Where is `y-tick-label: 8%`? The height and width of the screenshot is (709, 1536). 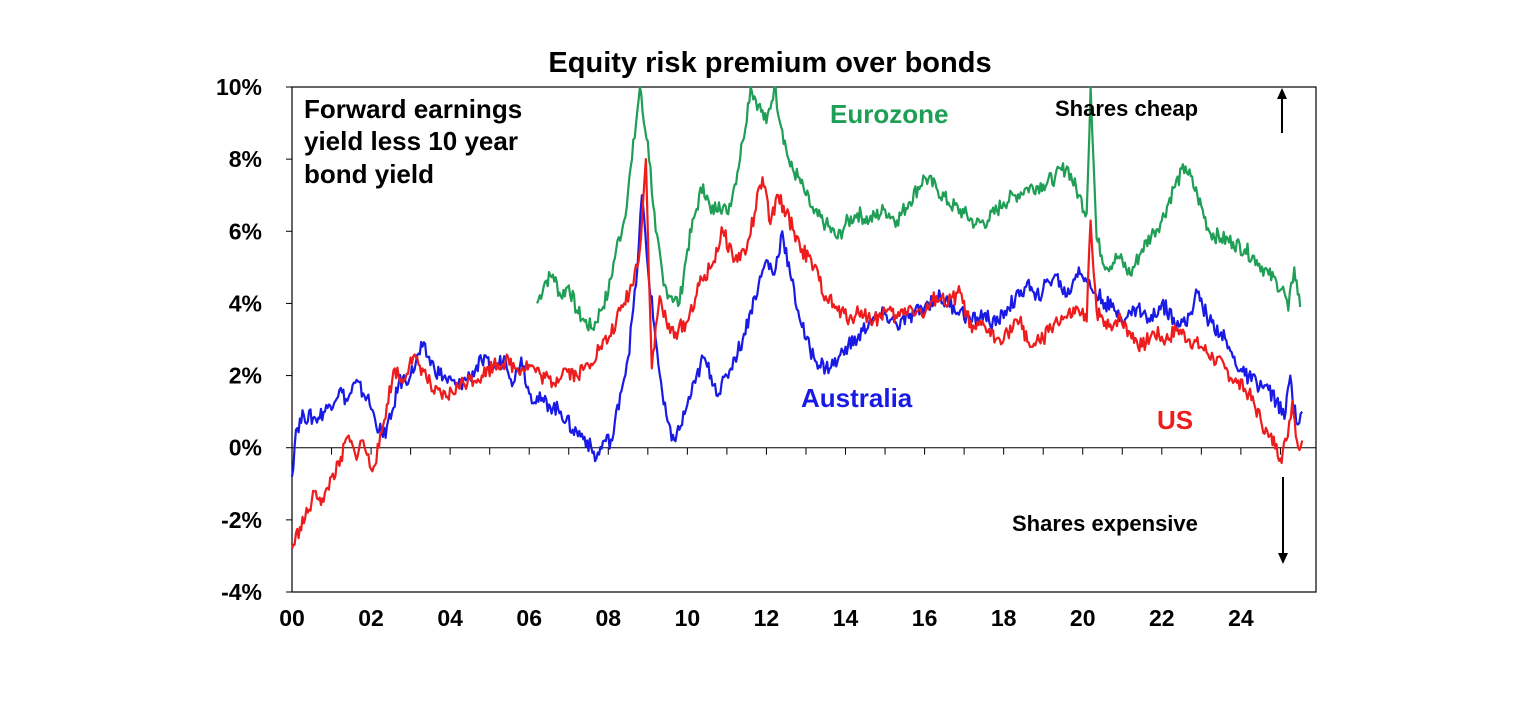
y-tick-label: 8% is located at coordinates (245, 159).